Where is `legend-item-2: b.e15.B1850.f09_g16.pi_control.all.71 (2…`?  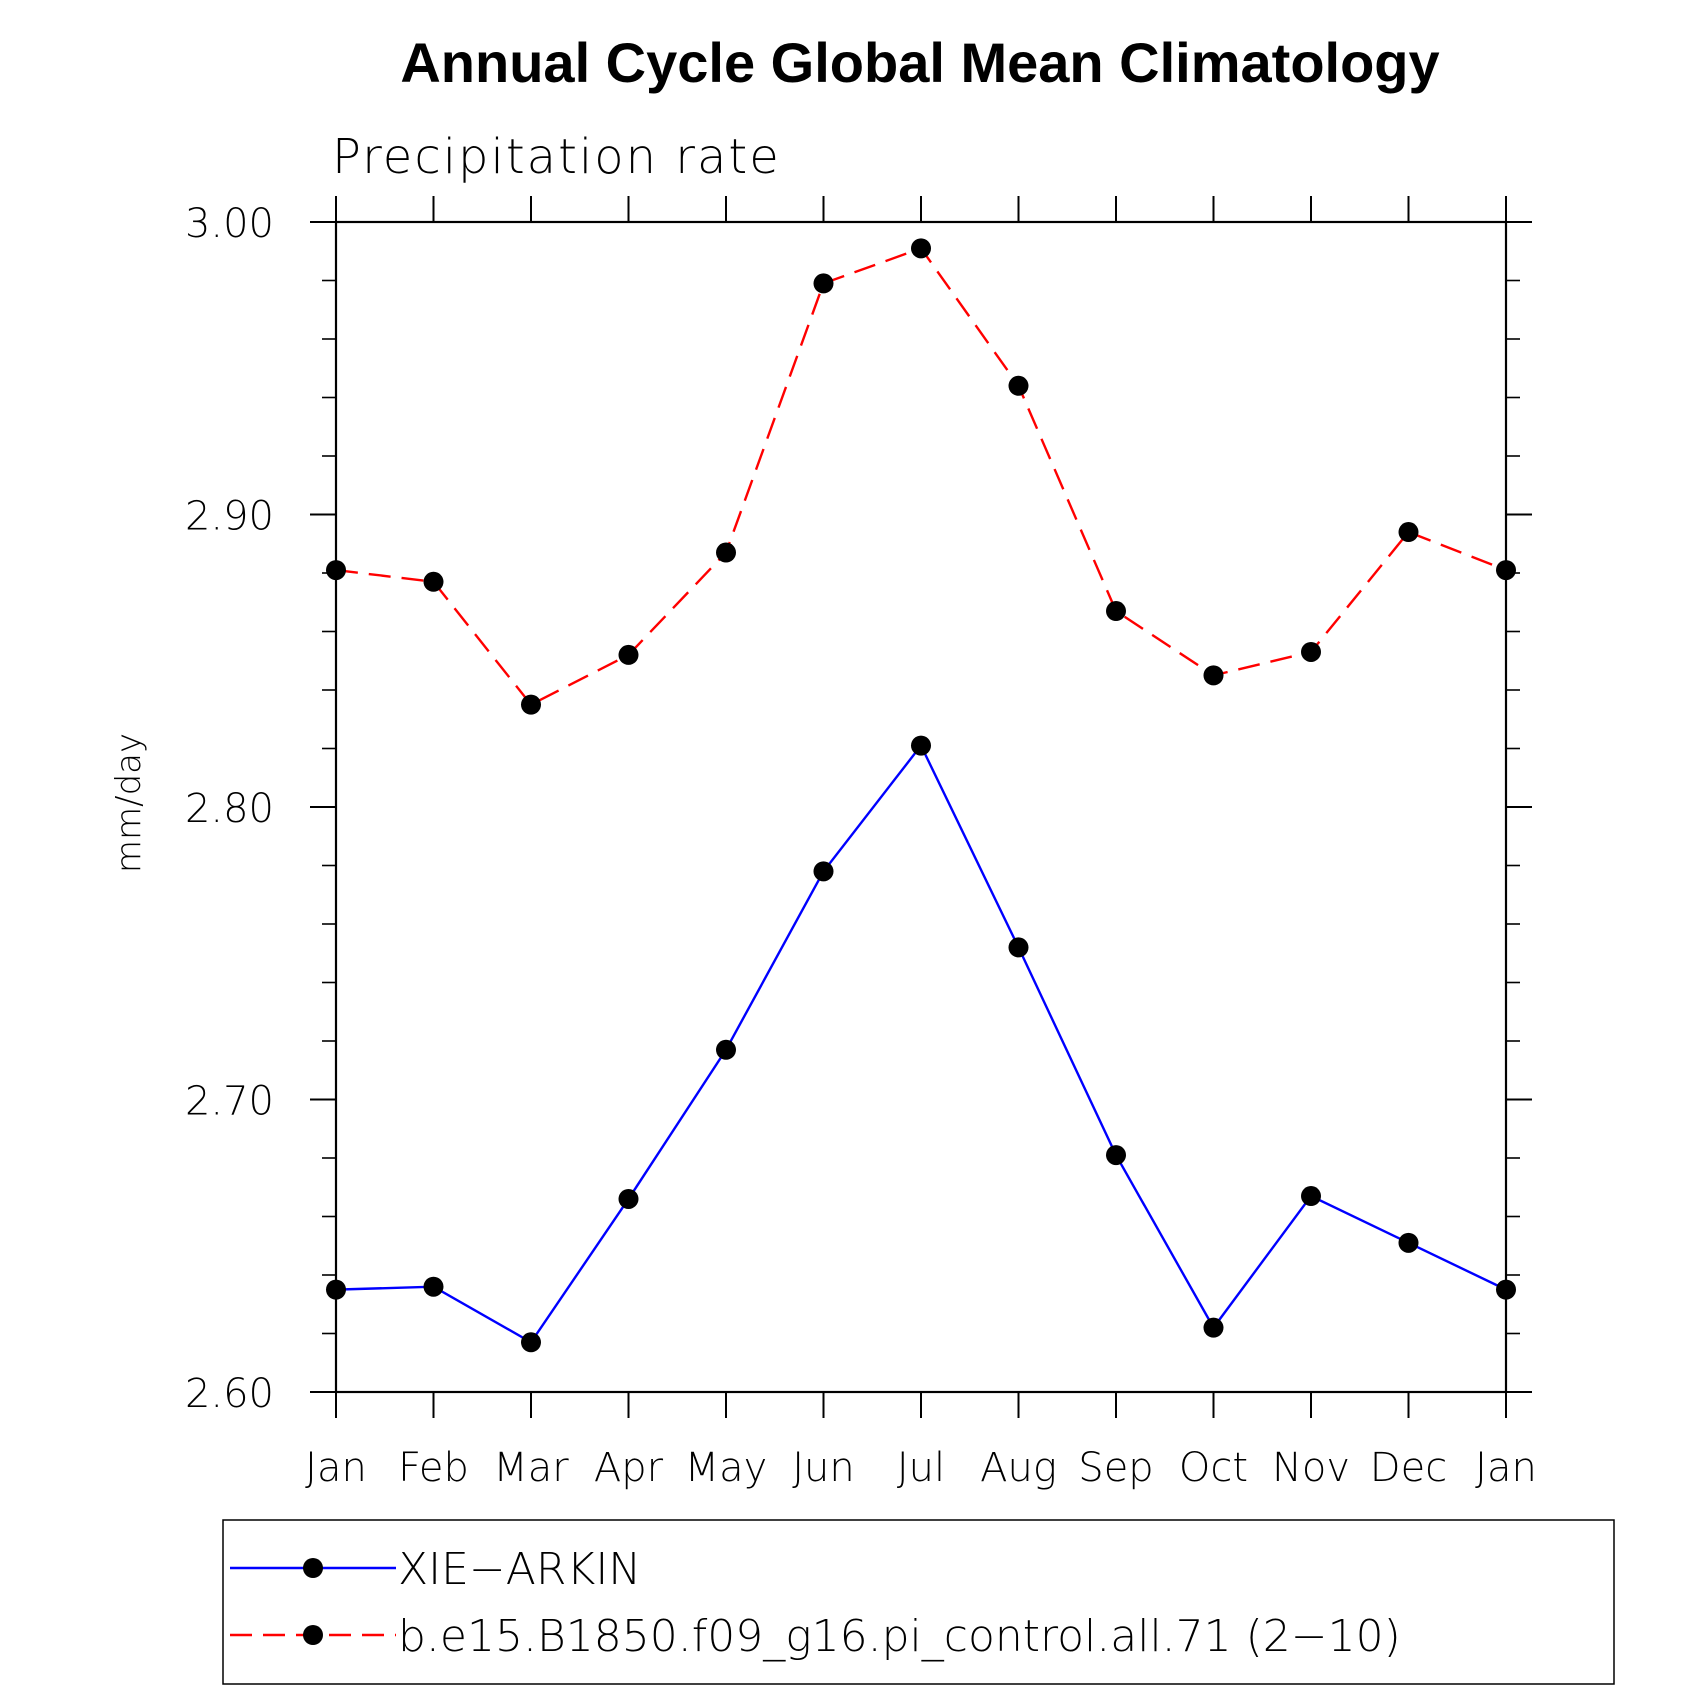
legend-item-2: b.e15.B1850.f09_g16.pi_control.all.71 (2… is located at coordinates (815, 1636).